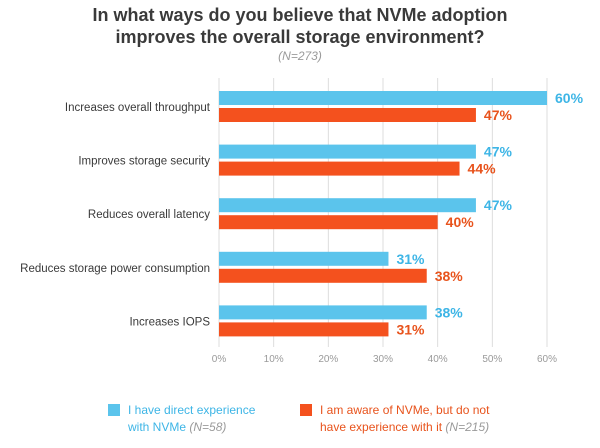 This screenshot has width=600, height=448. Describe the element at coordinates (300, 56) in the screenshot. I see `chart-subtitle: (N=273)` at that location.